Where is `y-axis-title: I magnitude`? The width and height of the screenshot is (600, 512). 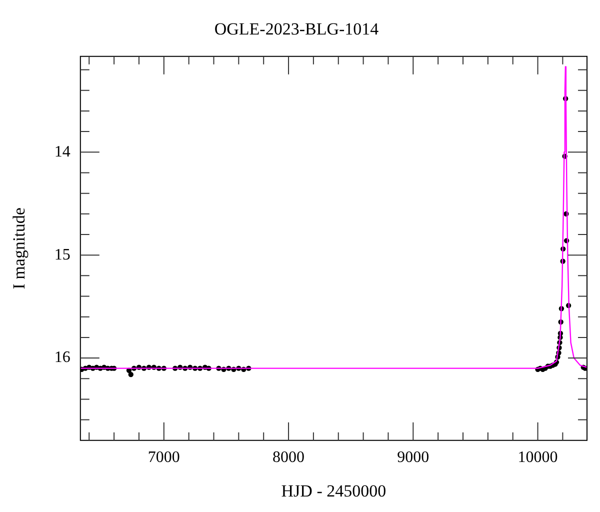 y-axis-title: I magnitude is located at coordinates (19, 249).